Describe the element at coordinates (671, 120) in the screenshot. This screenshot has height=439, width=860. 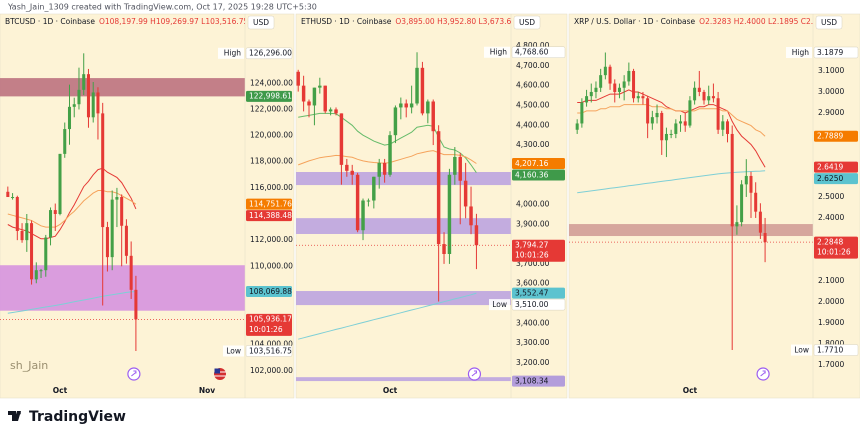
I see `moving-average` at that location.